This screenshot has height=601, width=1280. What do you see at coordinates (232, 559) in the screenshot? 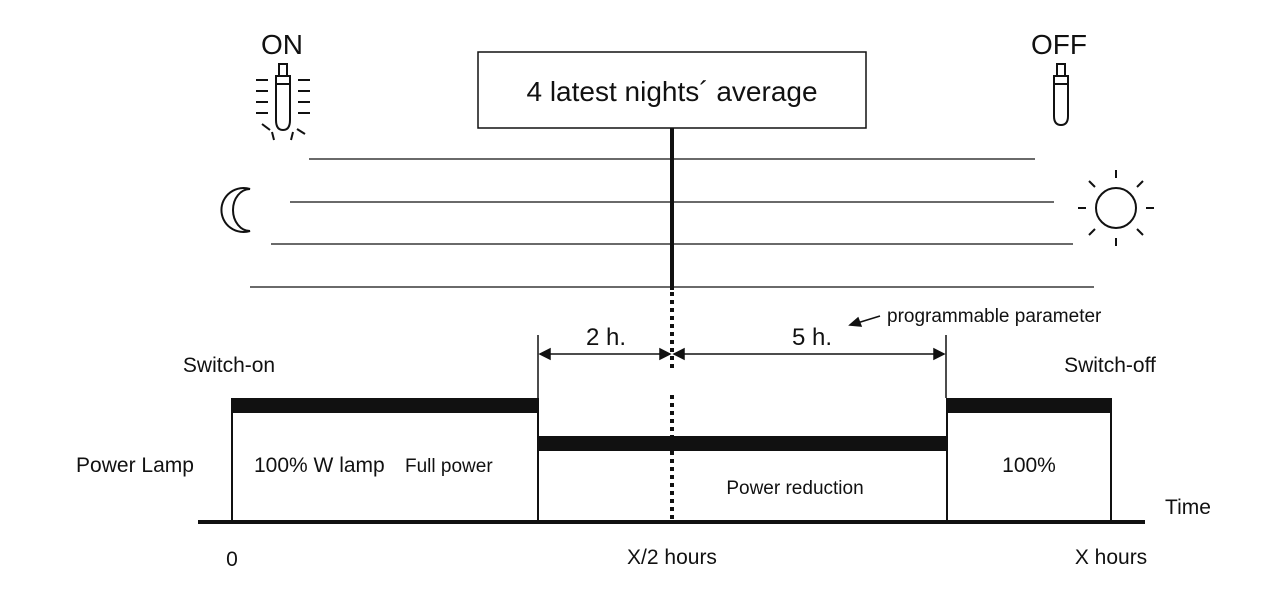
I see `time-tick-0: 0` at bounding box center [232, 559].